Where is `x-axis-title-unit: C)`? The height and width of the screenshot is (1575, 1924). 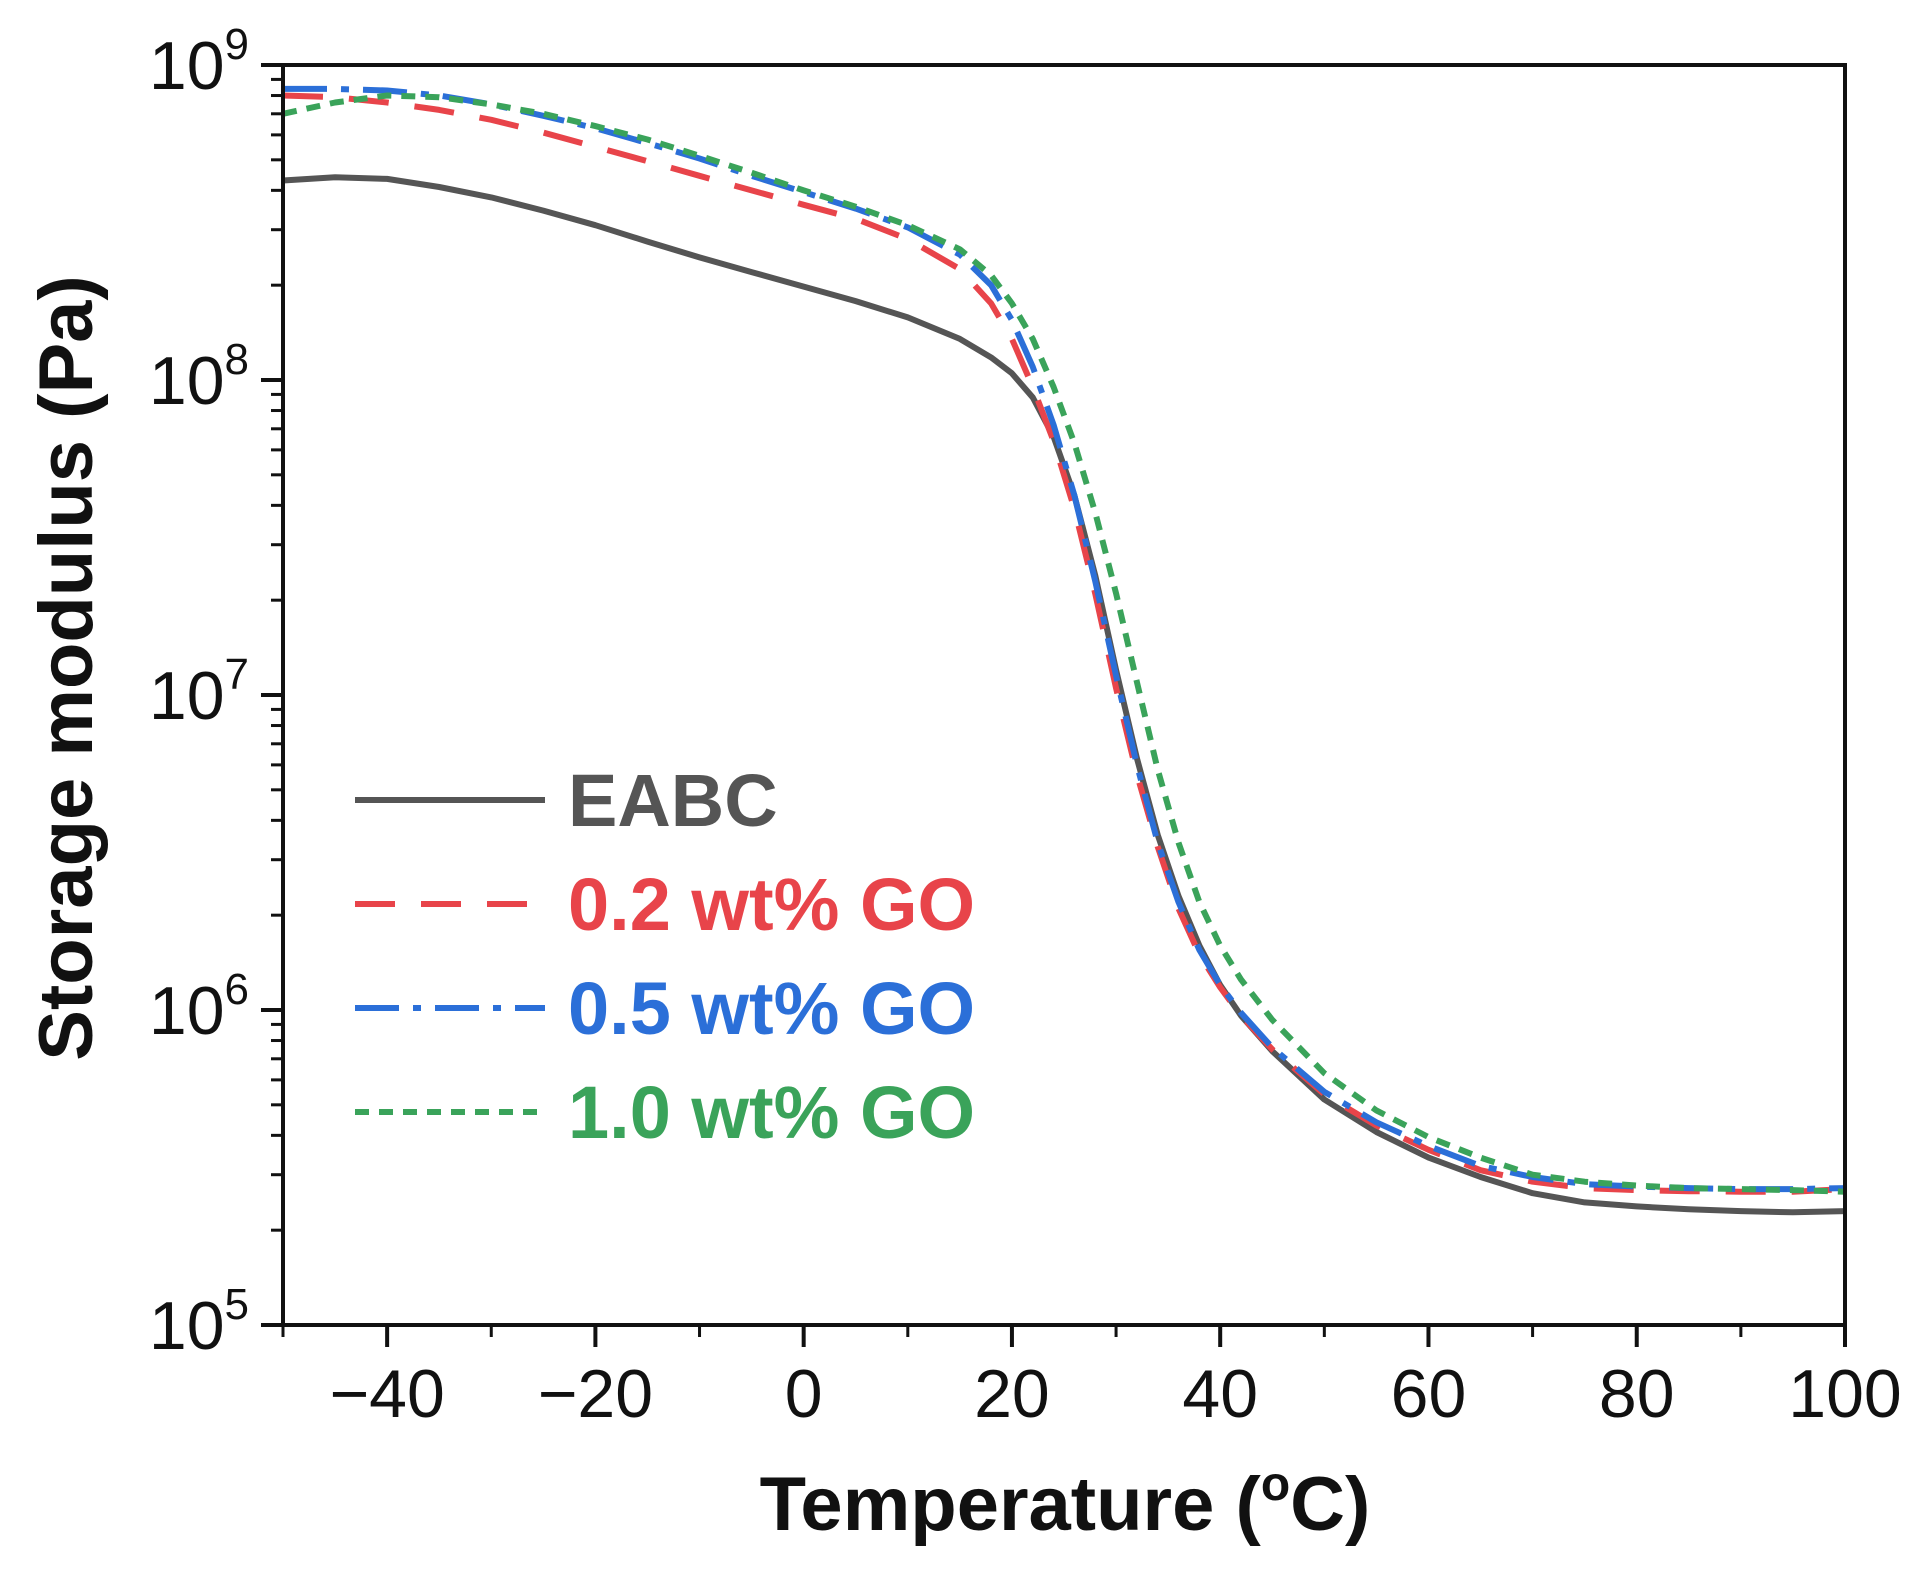 x-axis-title-unit: C) is located at coordinates (1330, 1504).